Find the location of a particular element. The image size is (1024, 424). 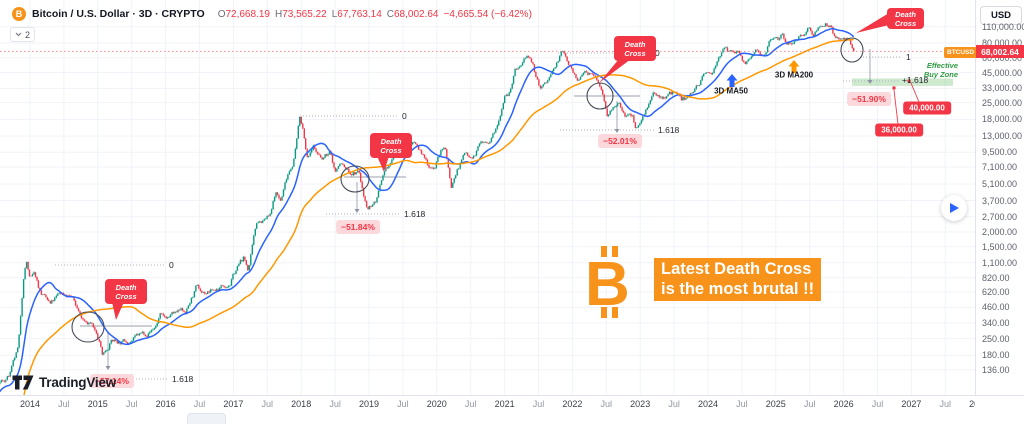

time-tick: 2024 is located at coordinates (708, 404).